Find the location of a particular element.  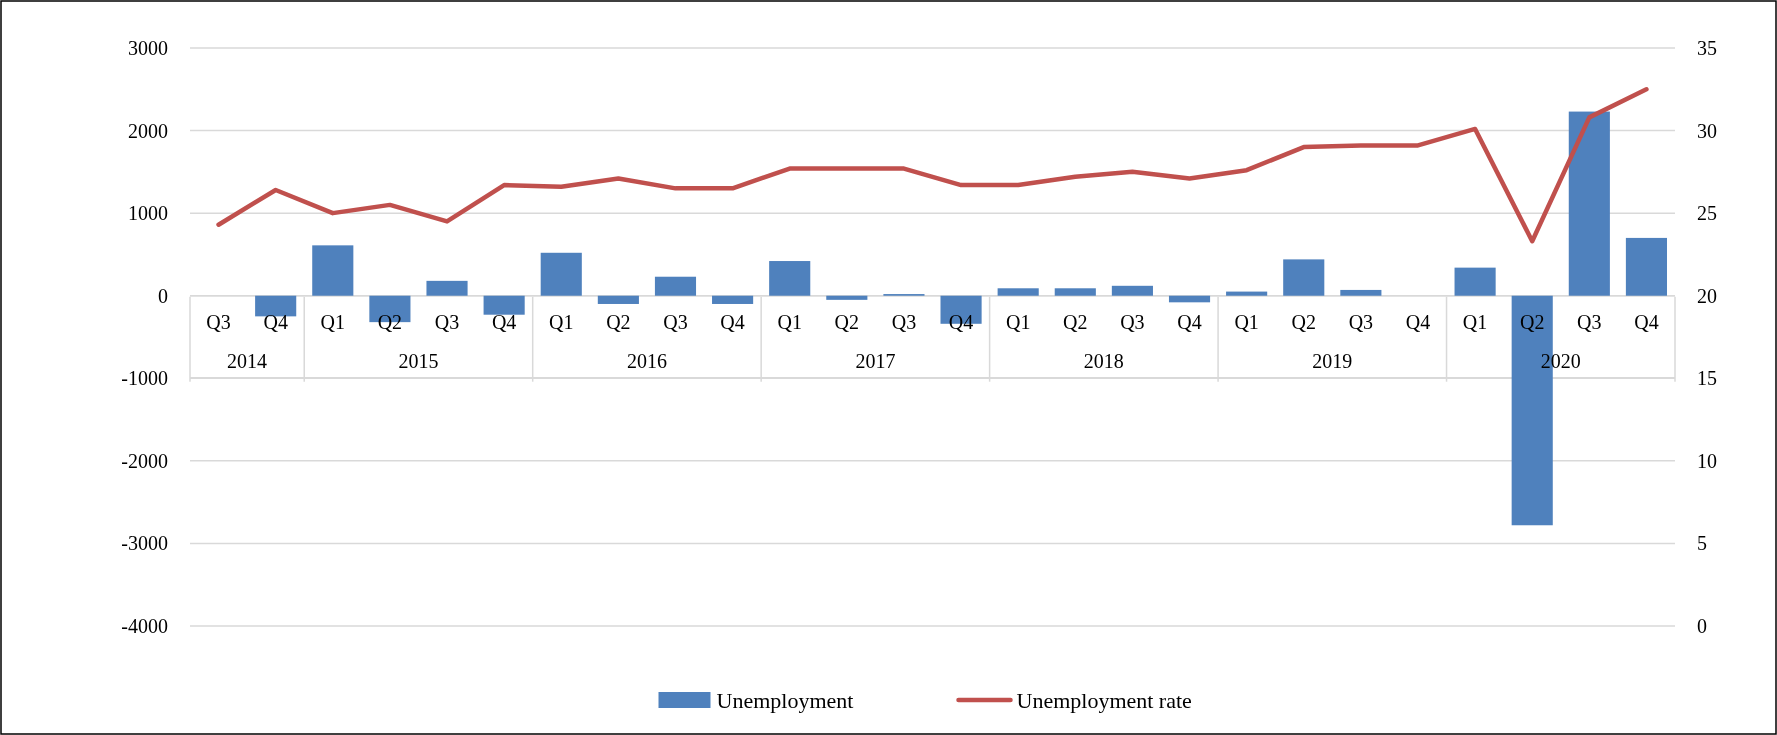

y2-tick-label: 30 is located at coordinates (1707, 130).